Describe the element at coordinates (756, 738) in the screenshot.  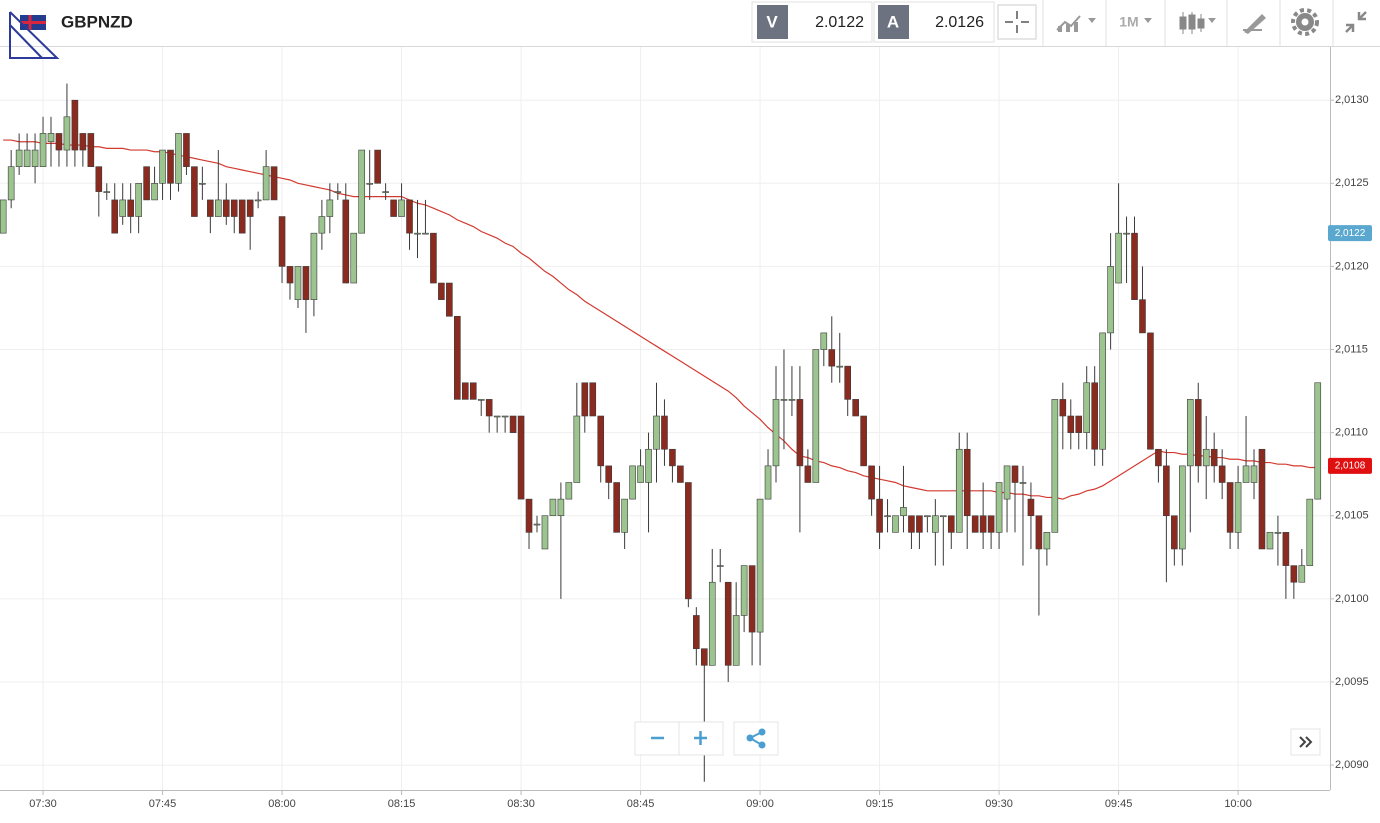
I see `share-button` at that location.